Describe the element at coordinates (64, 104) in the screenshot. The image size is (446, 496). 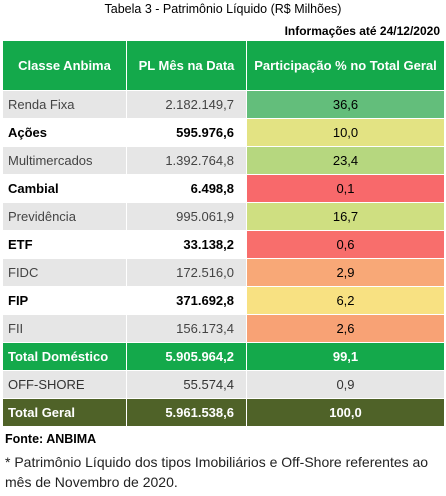
I see `row-classe: Renda Fixa` at that location.